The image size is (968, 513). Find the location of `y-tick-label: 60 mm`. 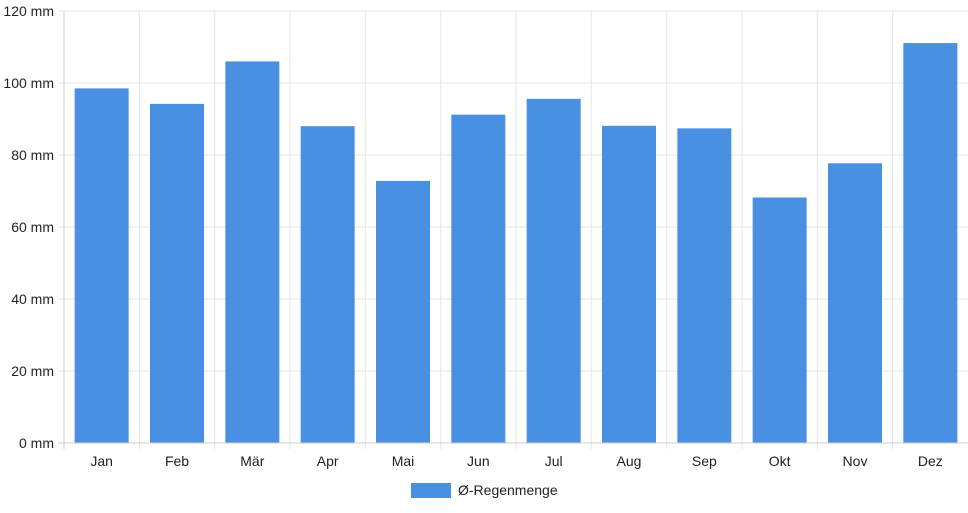

y-tick-label: 60 mm is located at coordinates (32, 227).